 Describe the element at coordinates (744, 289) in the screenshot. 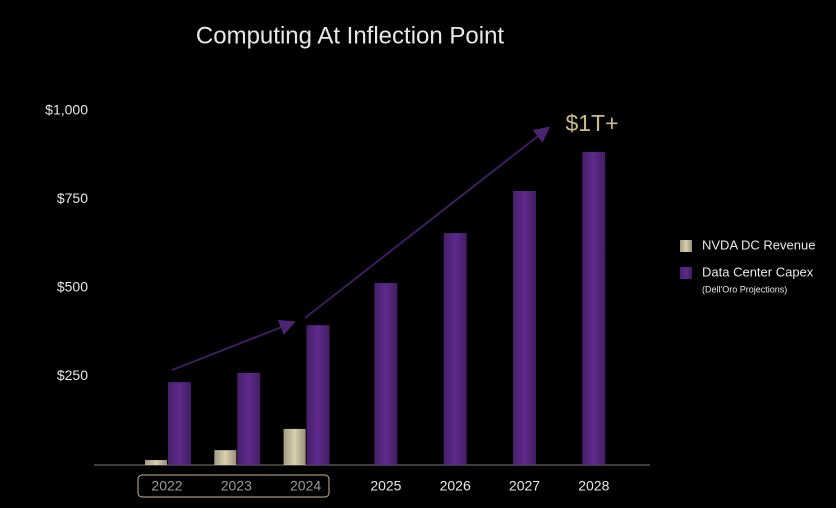

I see `legend-note: (Dell'Oro Projections)` at that location.